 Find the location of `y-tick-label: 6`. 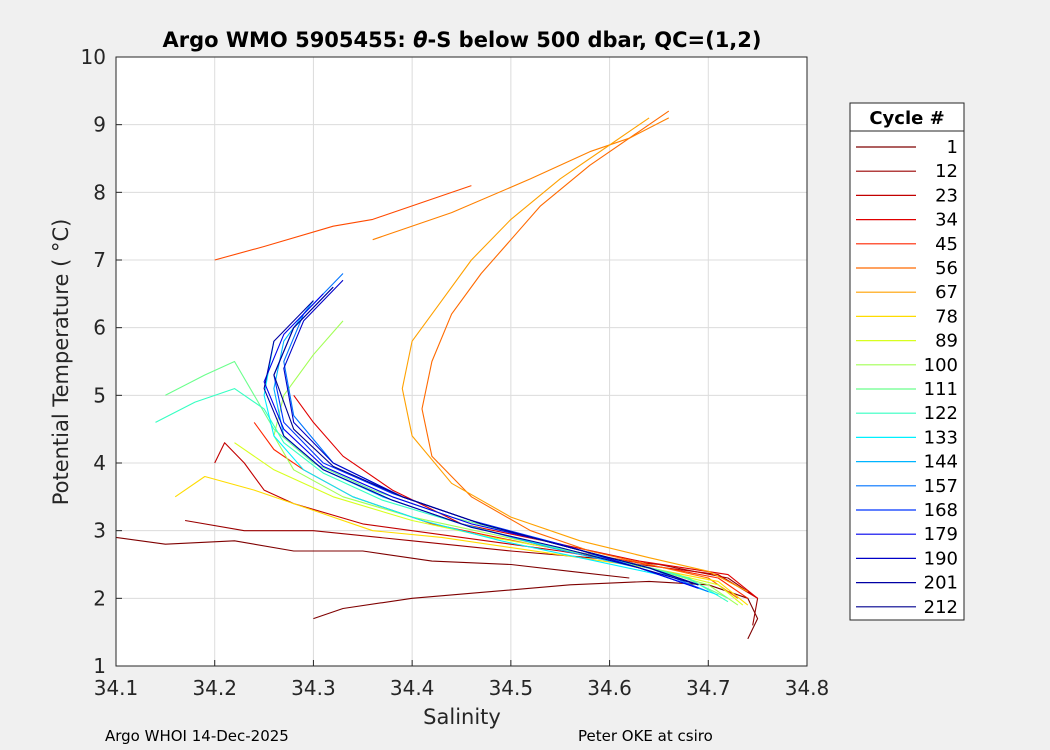

y-tick-label: 6 is located at coordinates (99, 328).